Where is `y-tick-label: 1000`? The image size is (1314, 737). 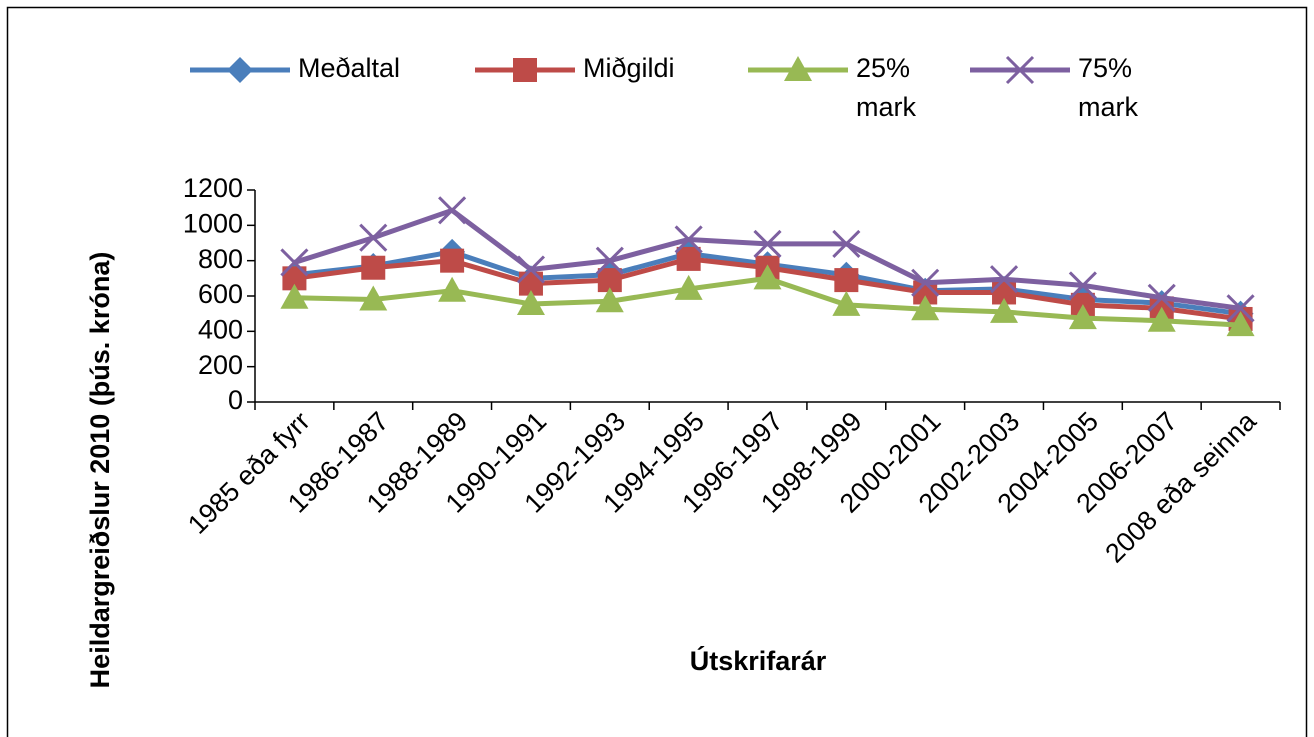
y-tick-label: 1000 is located at coordinates (213, 223).